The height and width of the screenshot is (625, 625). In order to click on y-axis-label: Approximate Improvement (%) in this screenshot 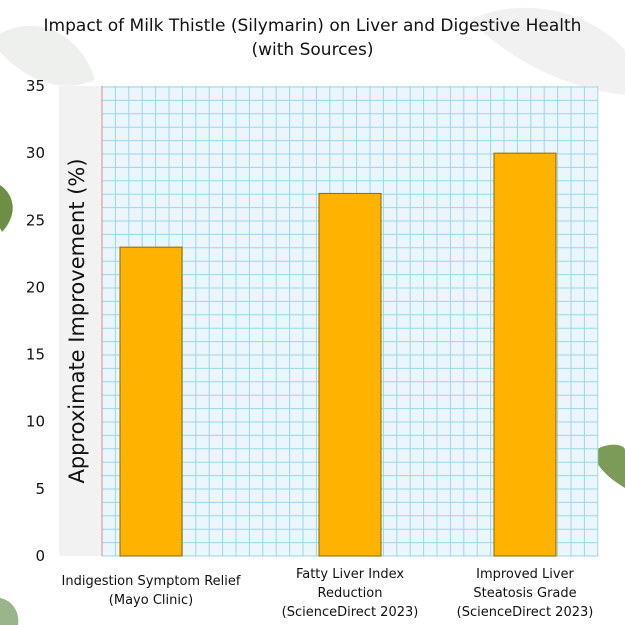, I will do `click(77, 320)`.